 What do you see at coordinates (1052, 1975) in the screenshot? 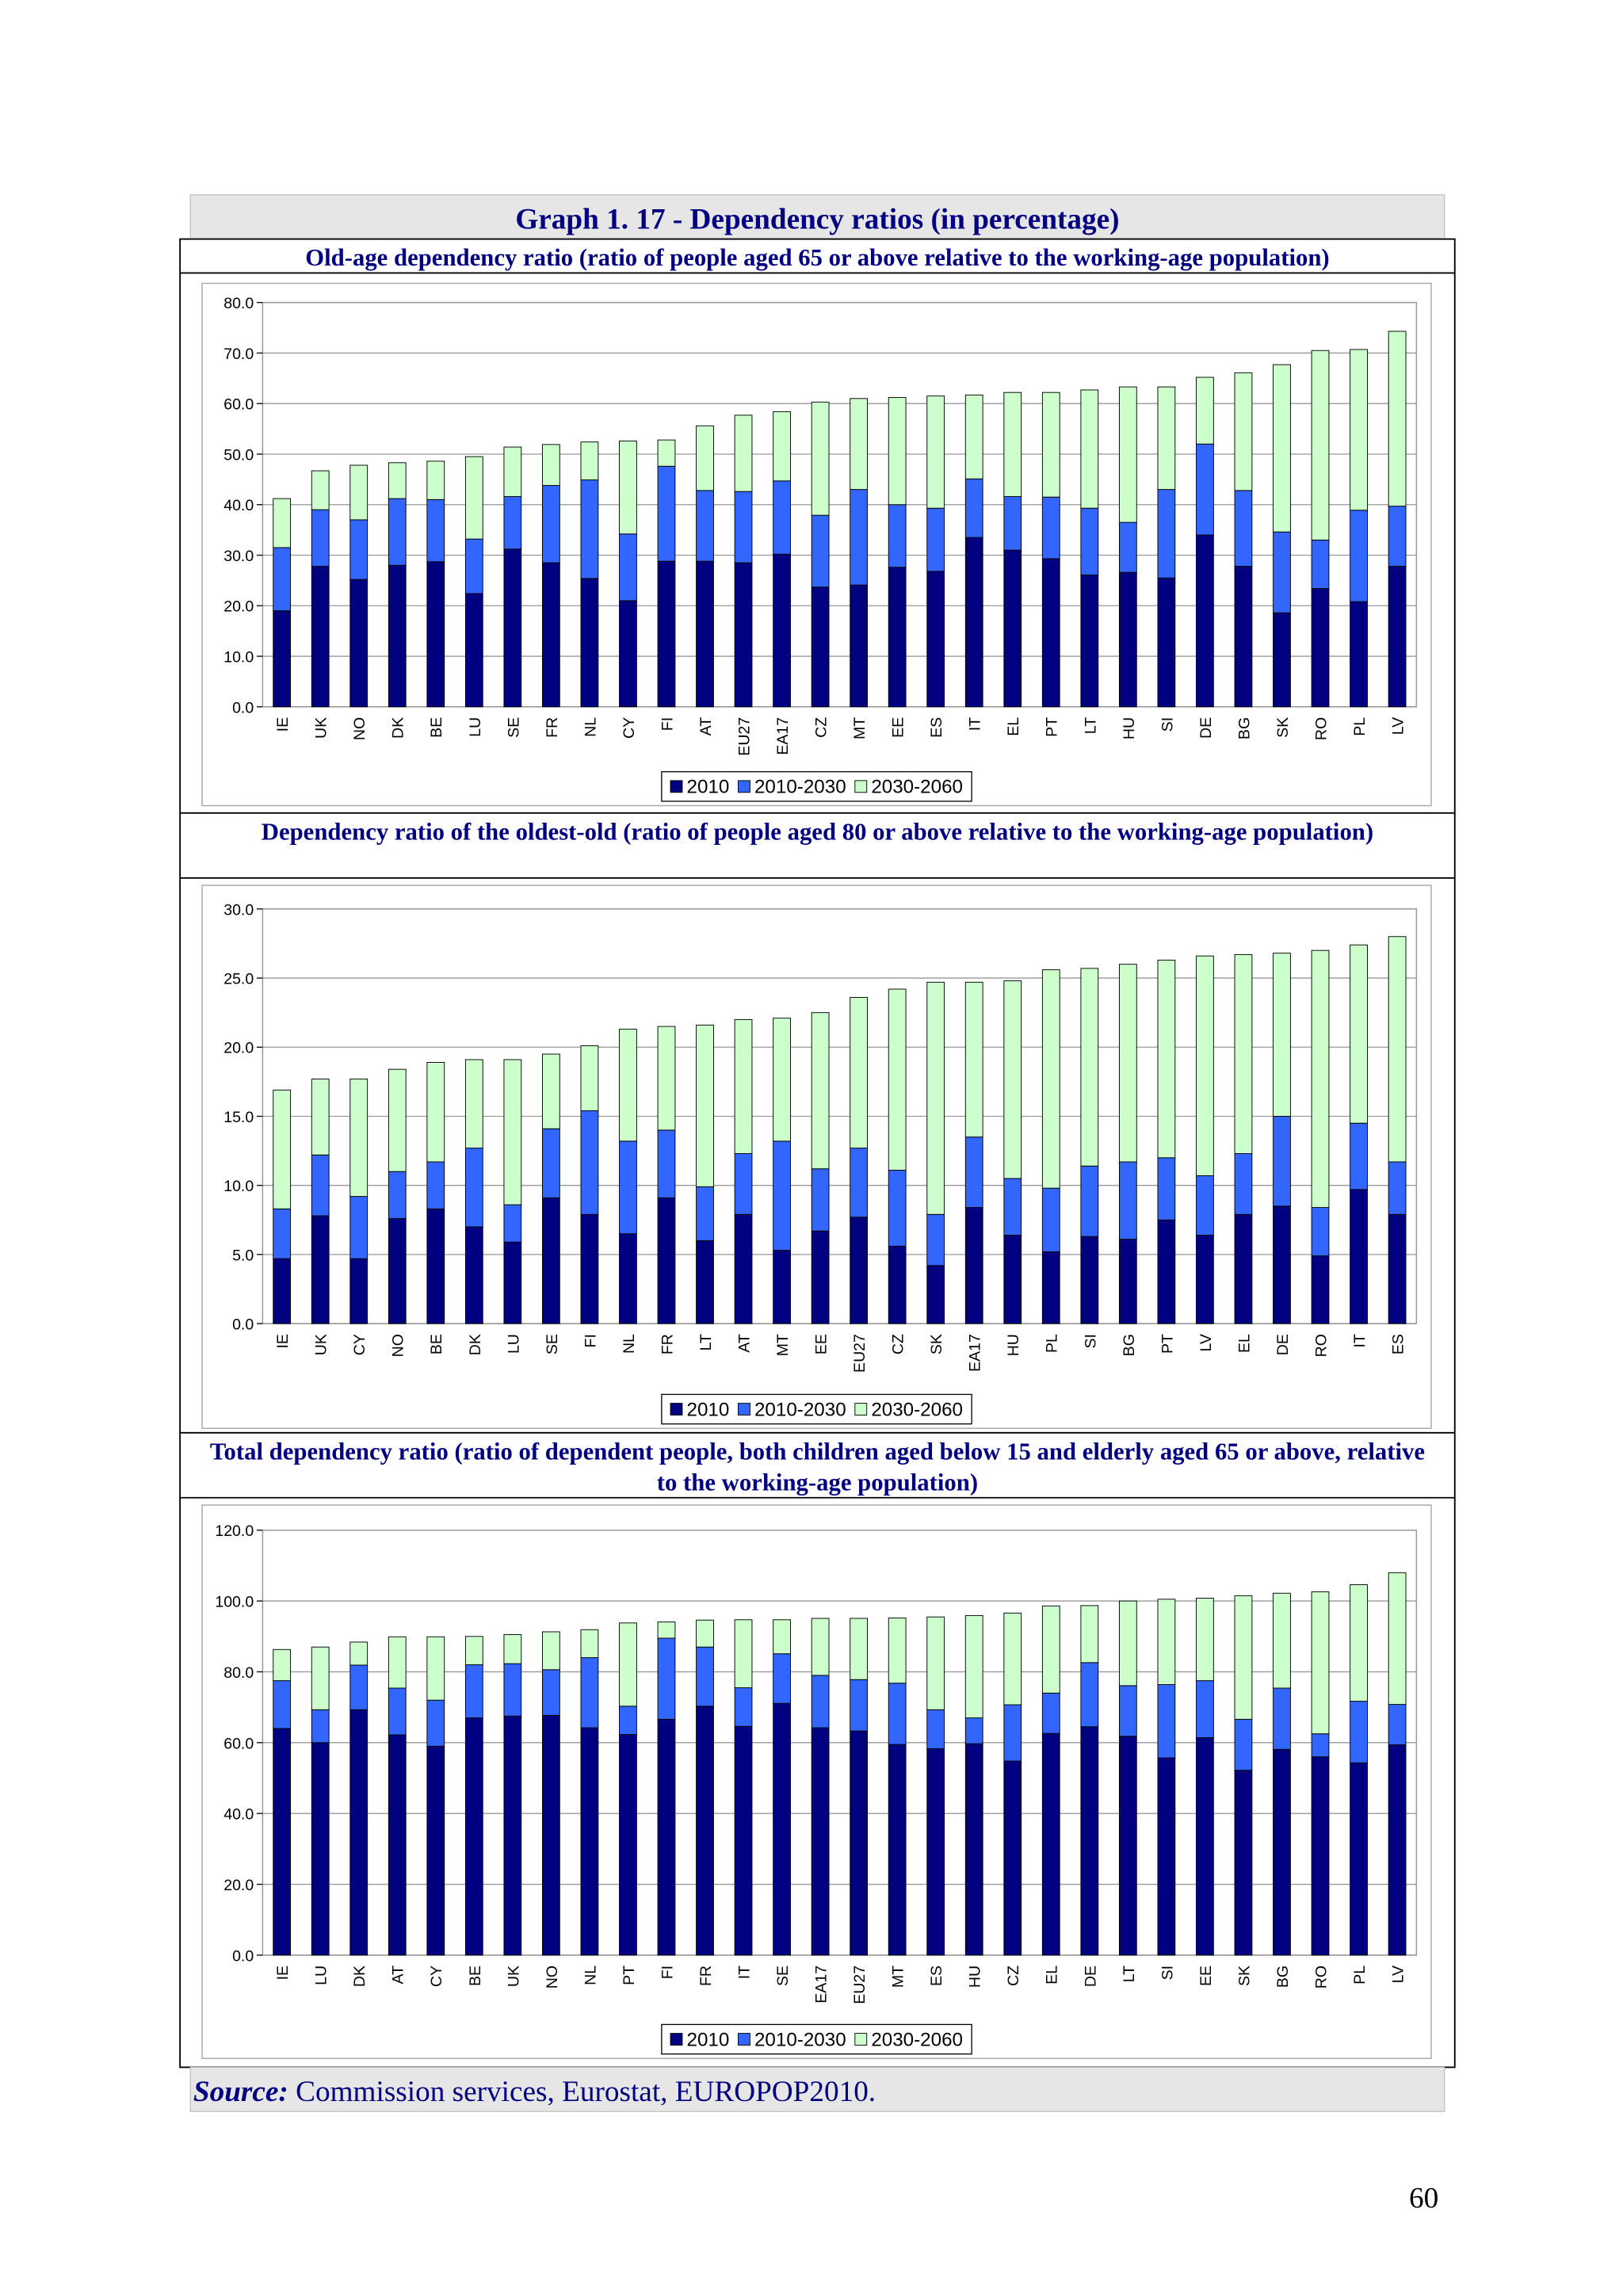
I see `x-tick-label: EL` at bounding box center [1052, 1975].